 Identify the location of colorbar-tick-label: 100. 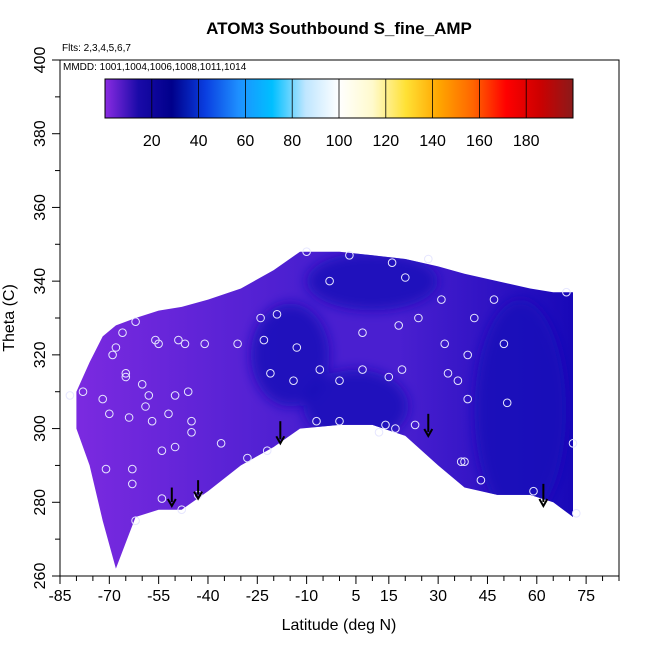
(339, 141).